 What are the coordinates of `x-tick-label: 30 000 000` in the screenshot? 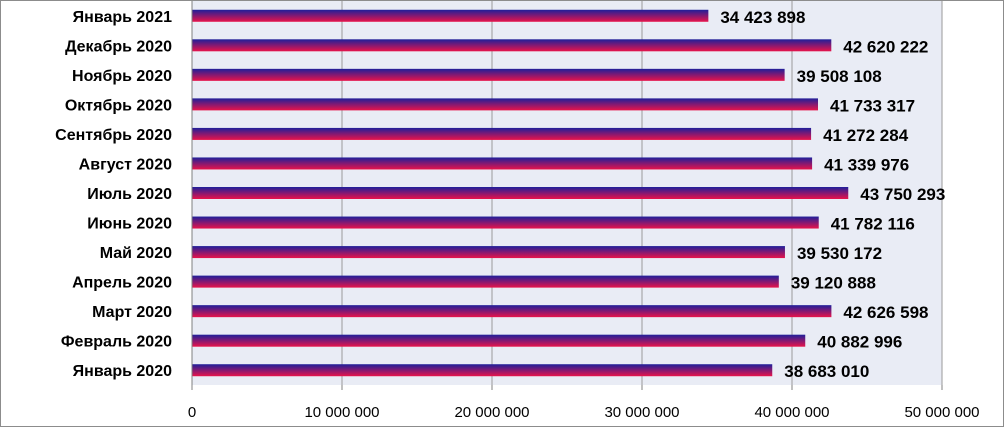 It's located at (641, 412).